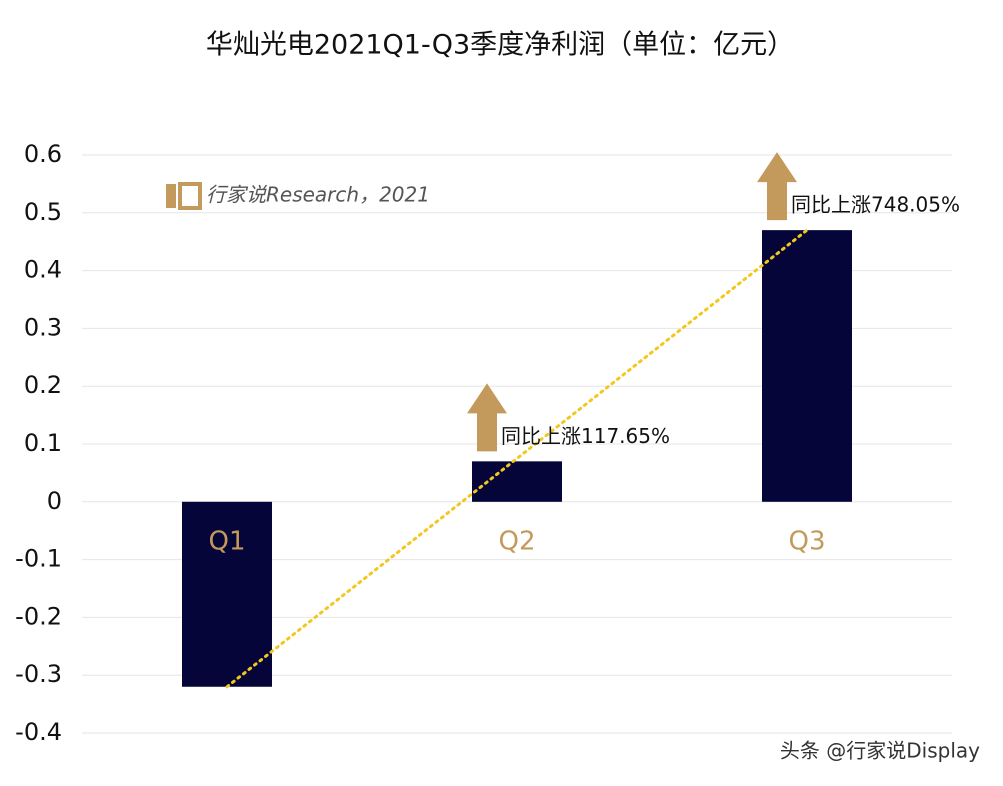 This screenshot has width=1003, height=786. What do you see at coordinates (516, 541) in the screenshot?
I see `x-tick-label: Q2` at bounding box center [516, 541].